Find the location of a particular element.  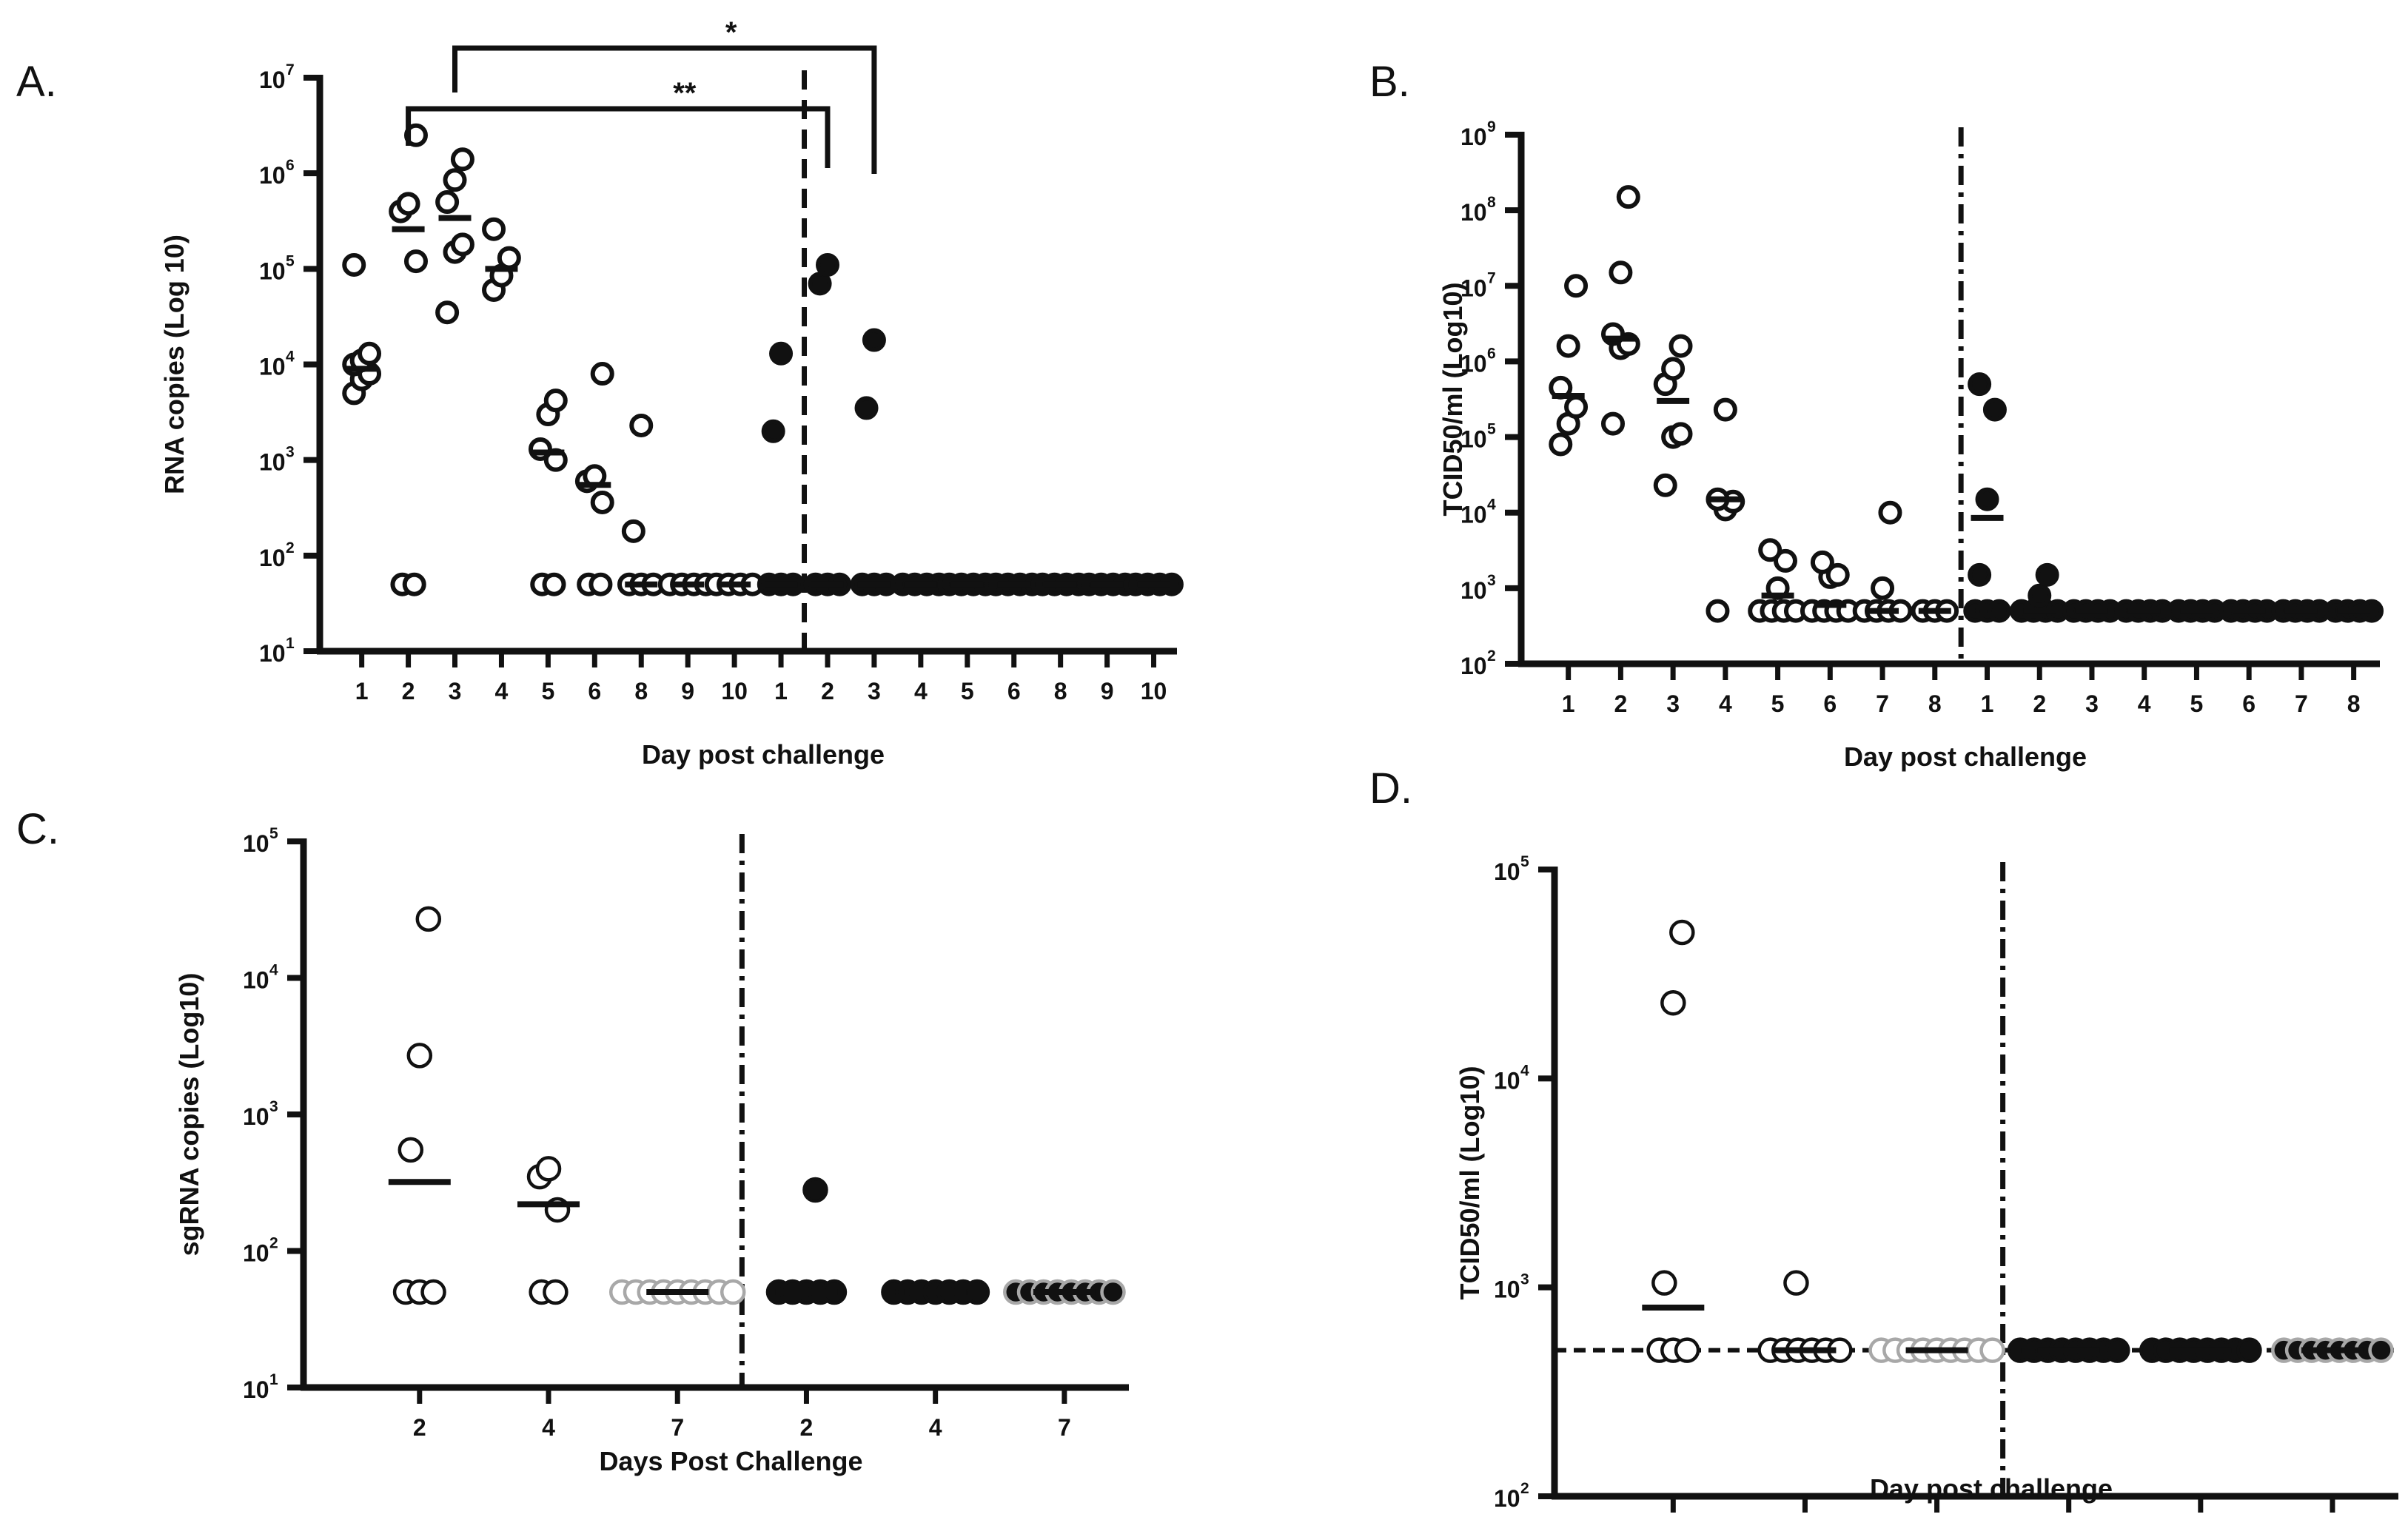

x-tick-label: 10 is located at coordinates (1154, 691).